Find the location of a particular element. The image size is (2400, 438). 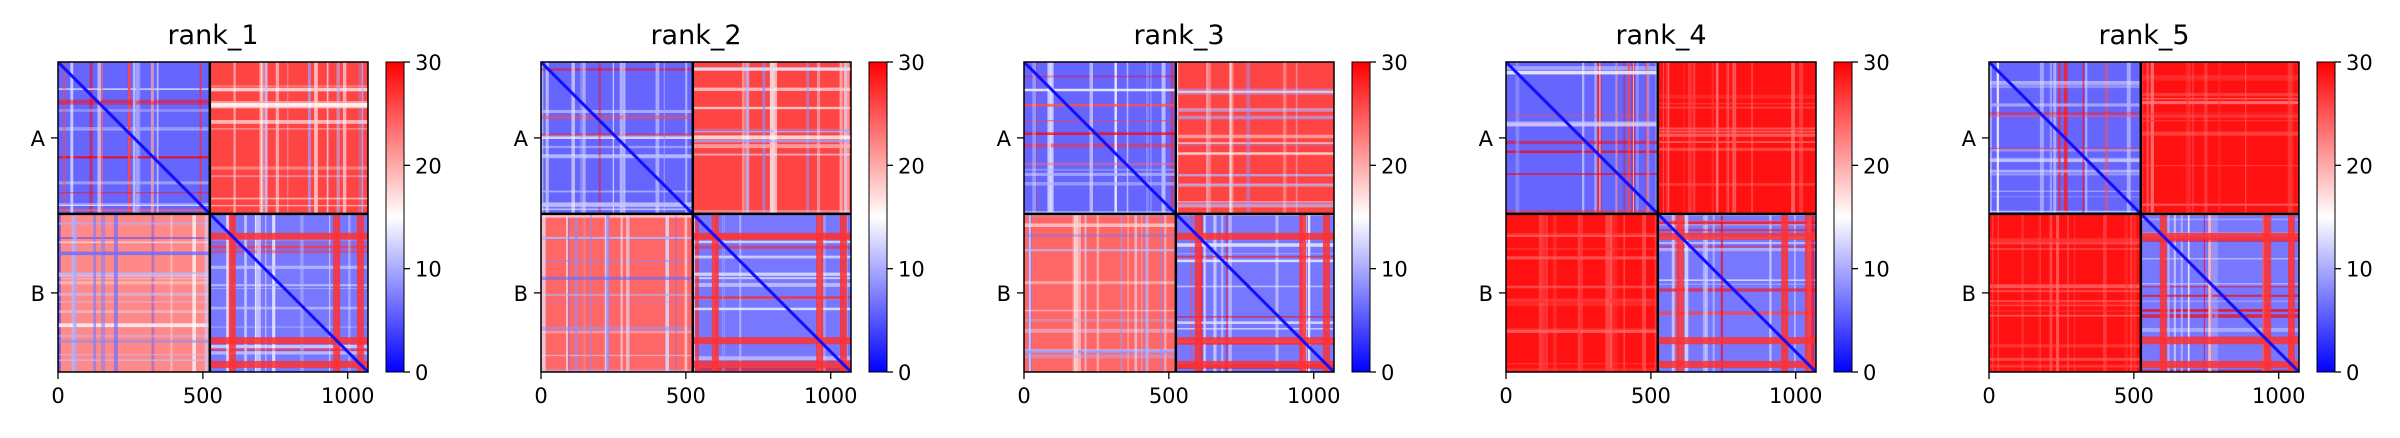

chart-title: rank_4 is located at coordinates (1660, 35).